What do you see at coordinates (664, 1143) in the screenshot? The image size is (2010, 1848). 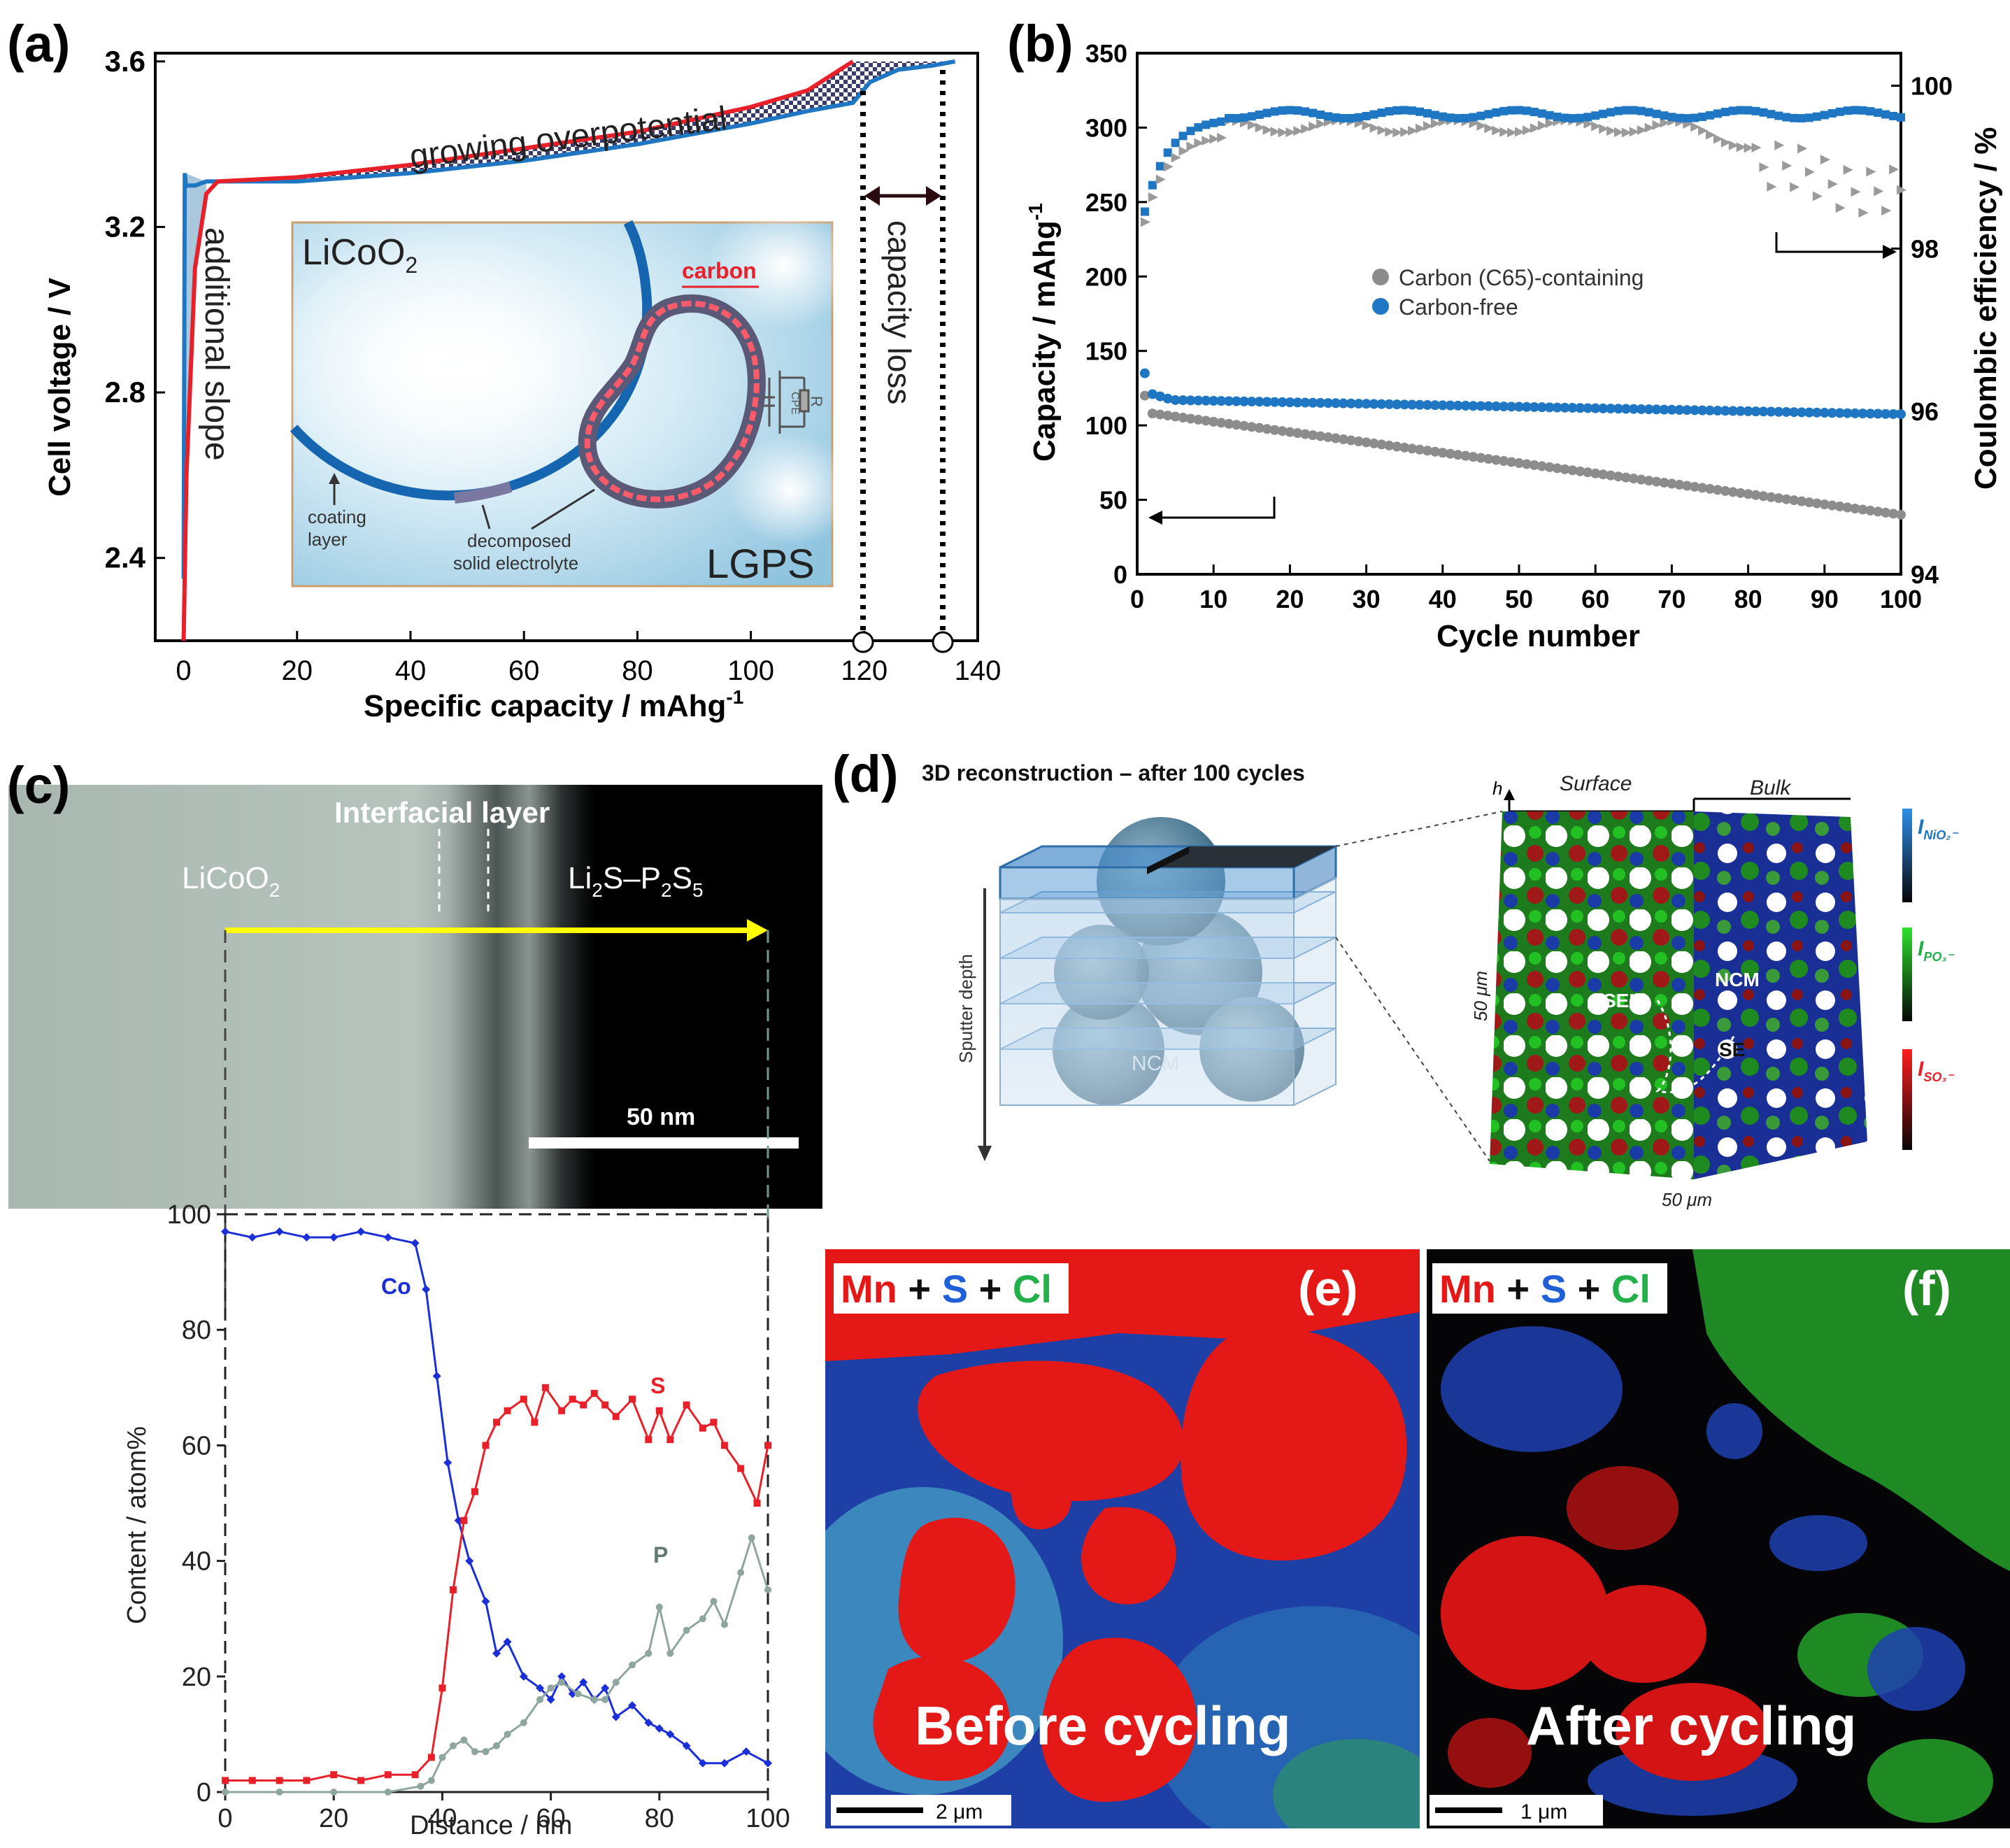 I see `scale-bar-c` at bounding box center [664, 1143].